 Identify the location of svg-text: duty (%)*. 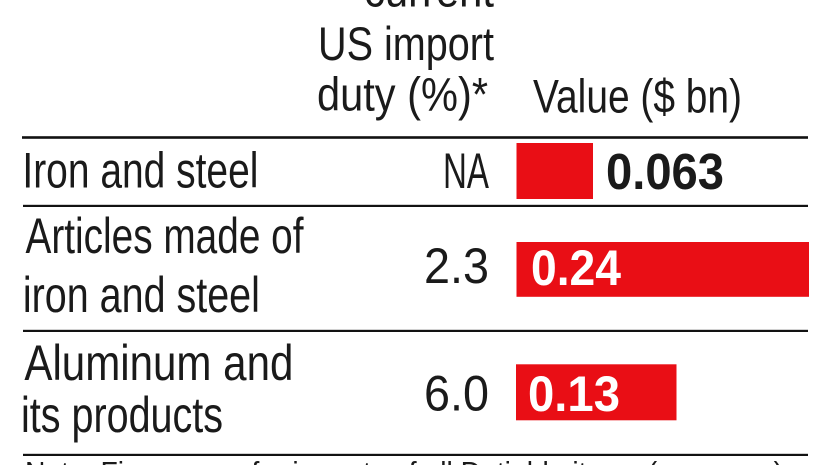
(402, 94).